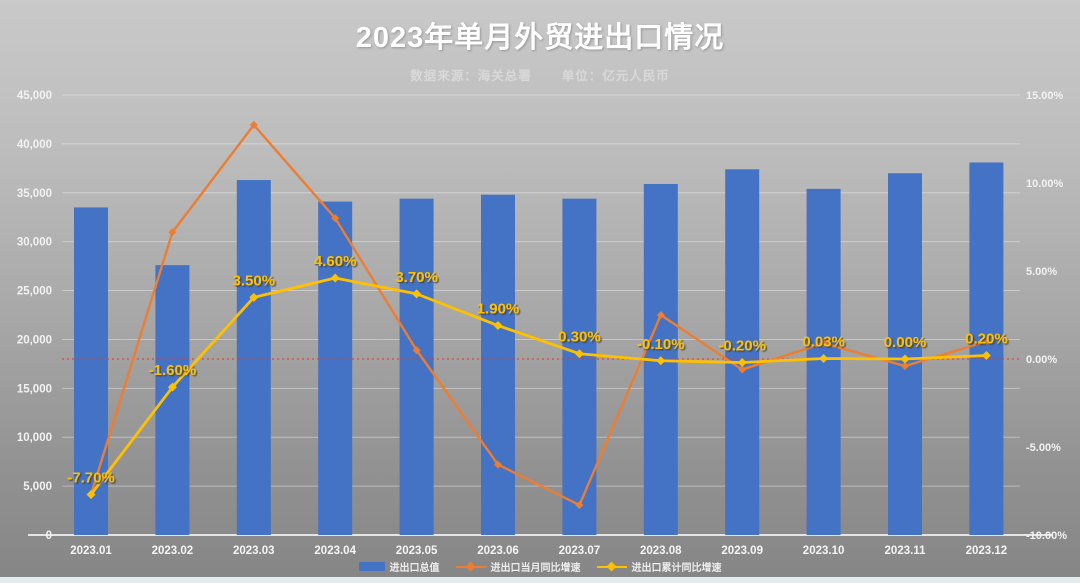 The image size is (1080, 583). What do you see at coordinates (34, 340) in the screenshot?
I see `left-axis-tick: 20,000` at bounding box center [34, 340].